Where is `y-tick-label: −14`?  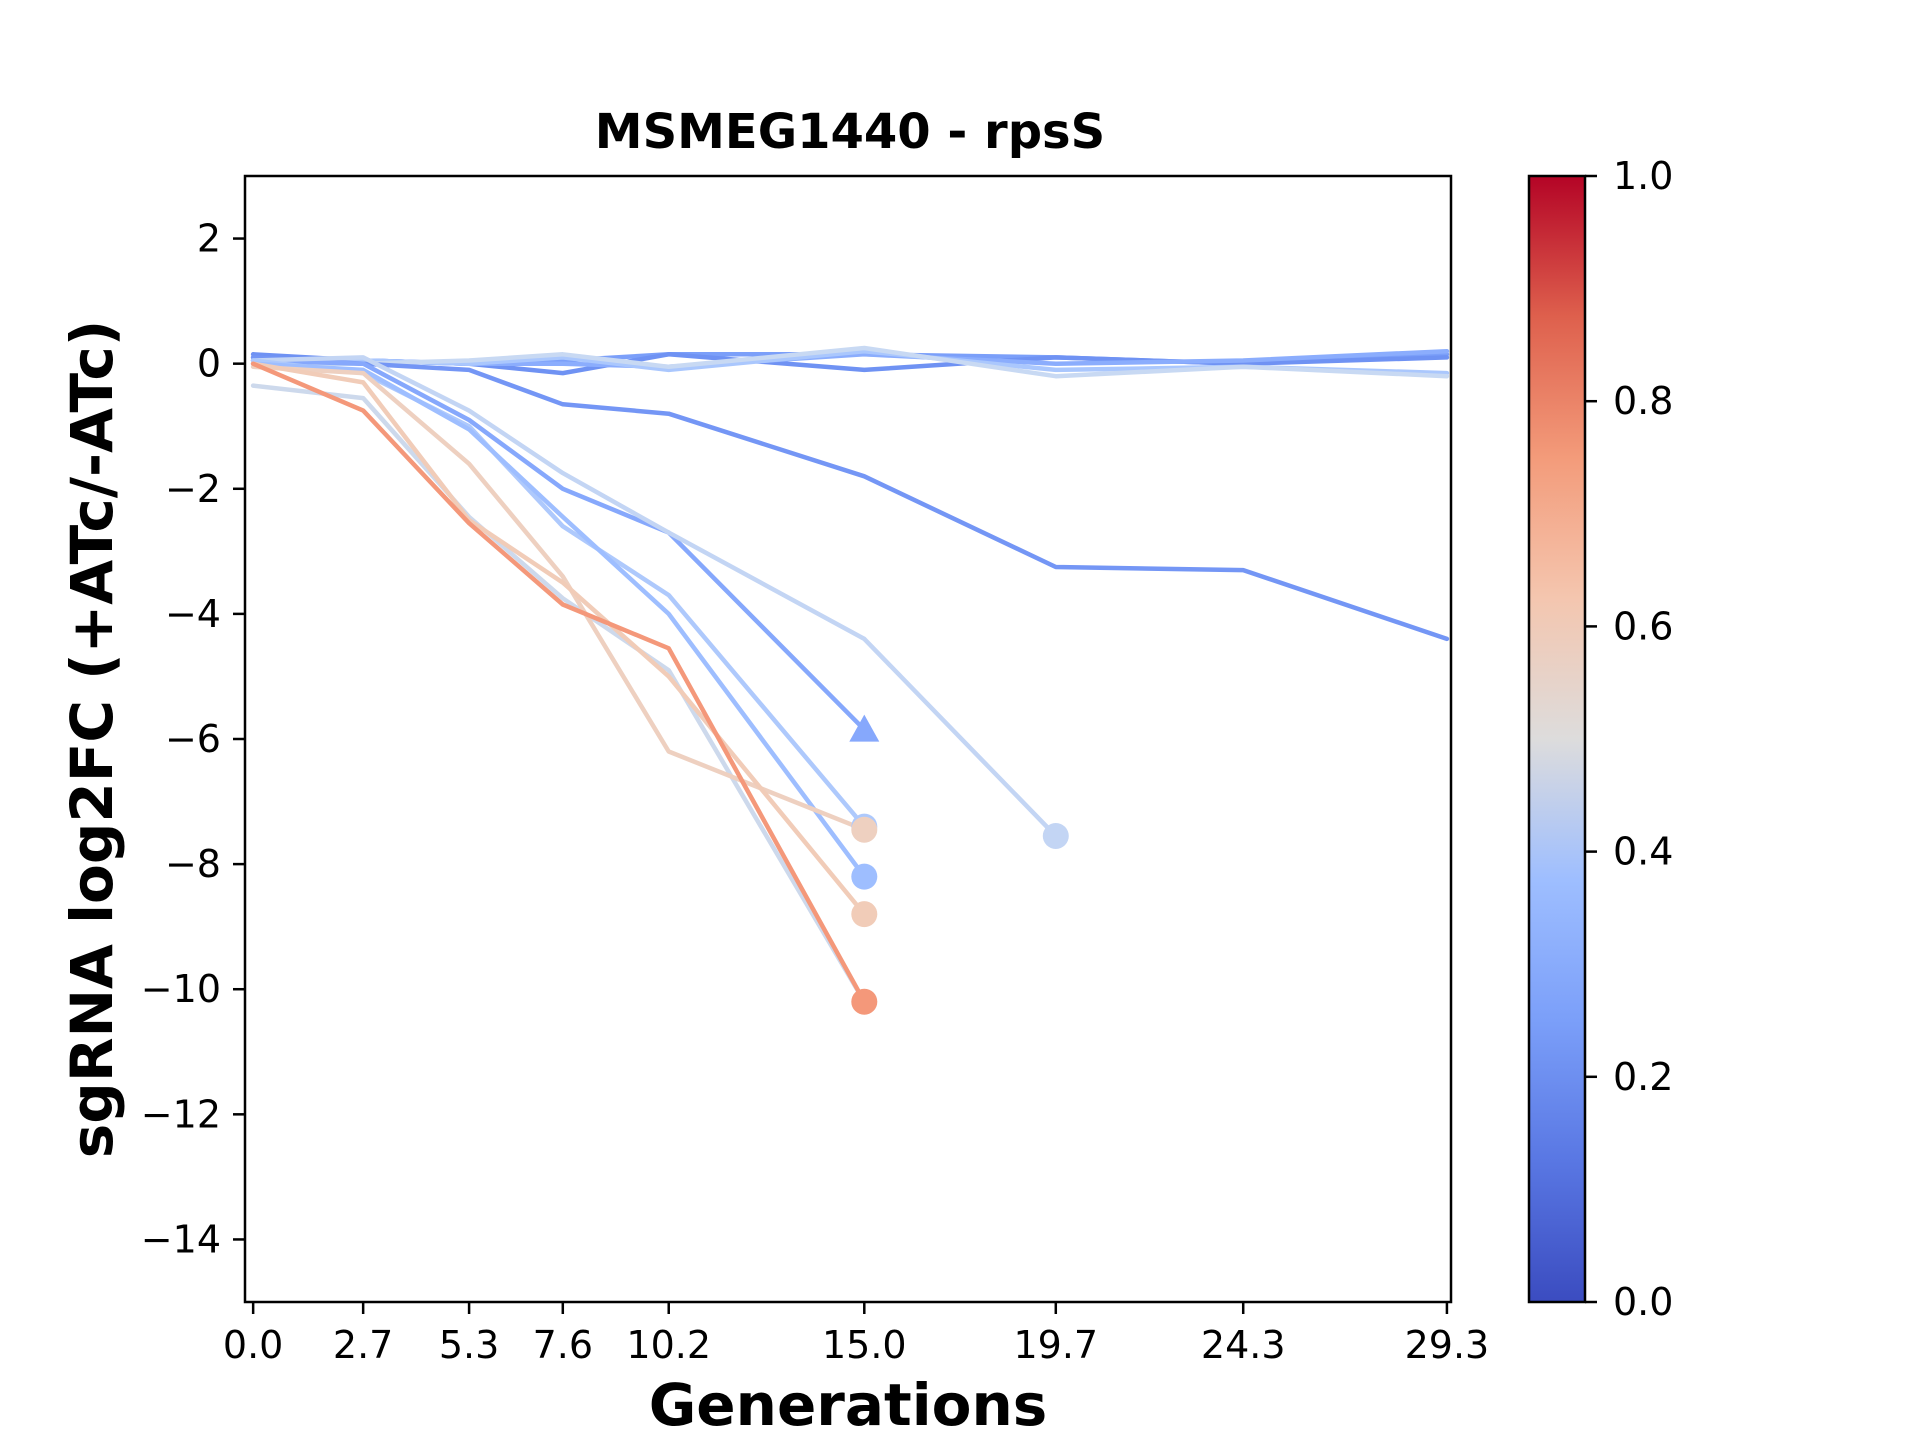
y-tick-label: −14 is located at coordinates (181, 1239).